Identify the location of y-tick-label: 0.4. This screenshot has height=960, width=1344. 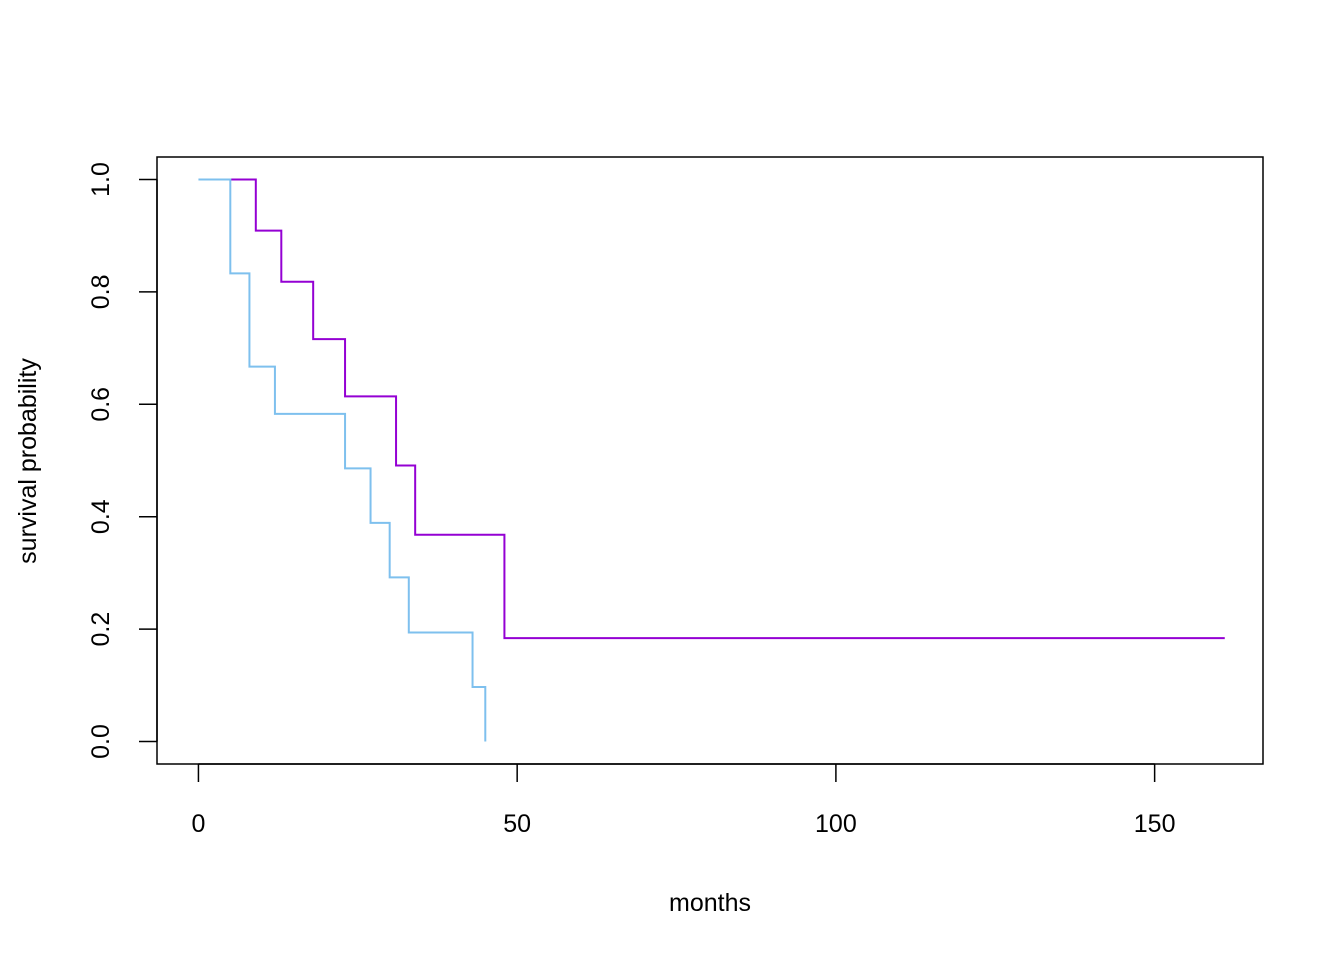
(101, 516).